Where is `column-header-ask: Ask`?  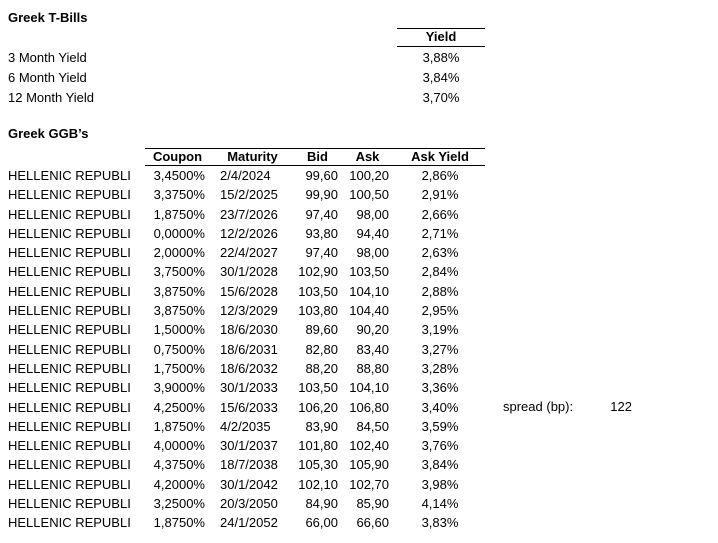 column-header-ask: Ask is located at coordinates (367, 156).